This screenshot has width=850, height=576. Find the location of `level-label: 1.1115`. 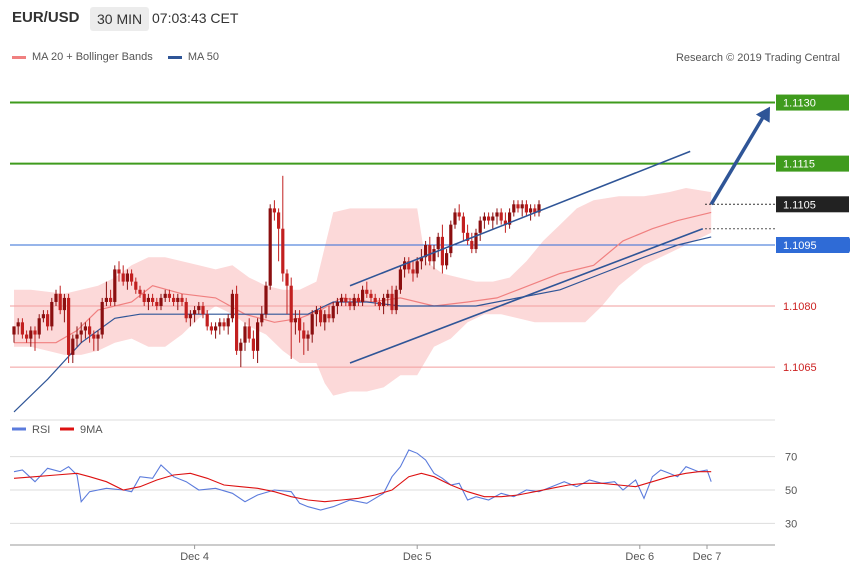

level-label: 1.1115 is located at coordinates (799, 165).